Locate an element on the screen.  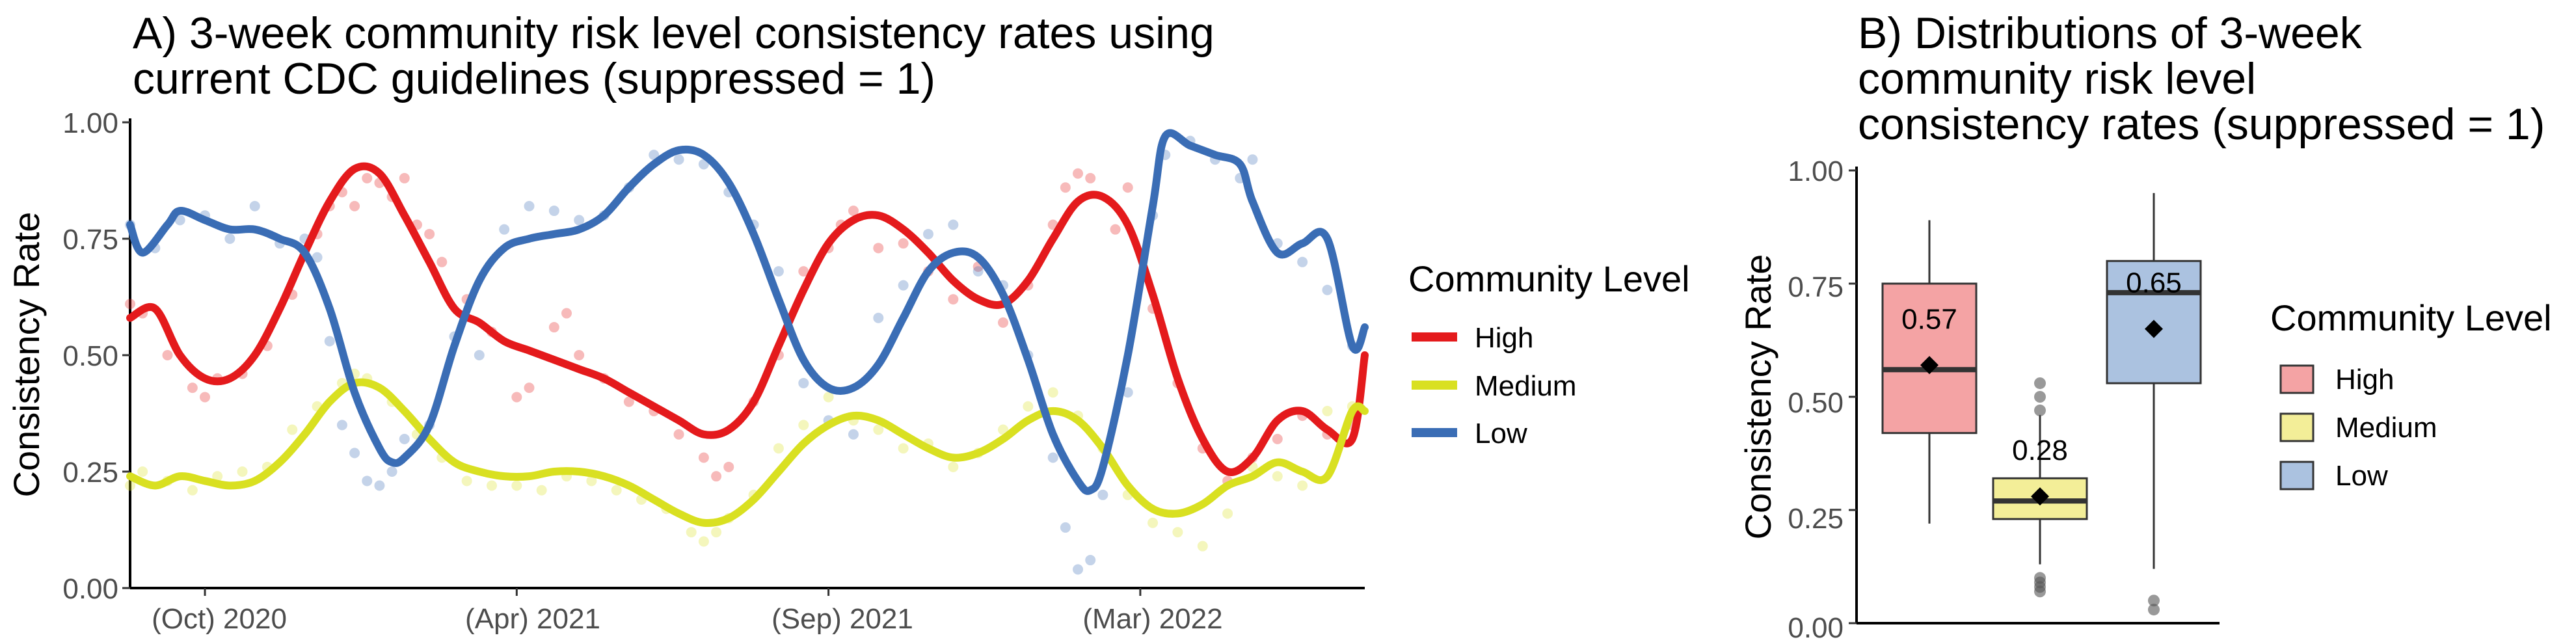
panel-a-y-tick-0-25: 0.25 is located at coordinates (90, 473).